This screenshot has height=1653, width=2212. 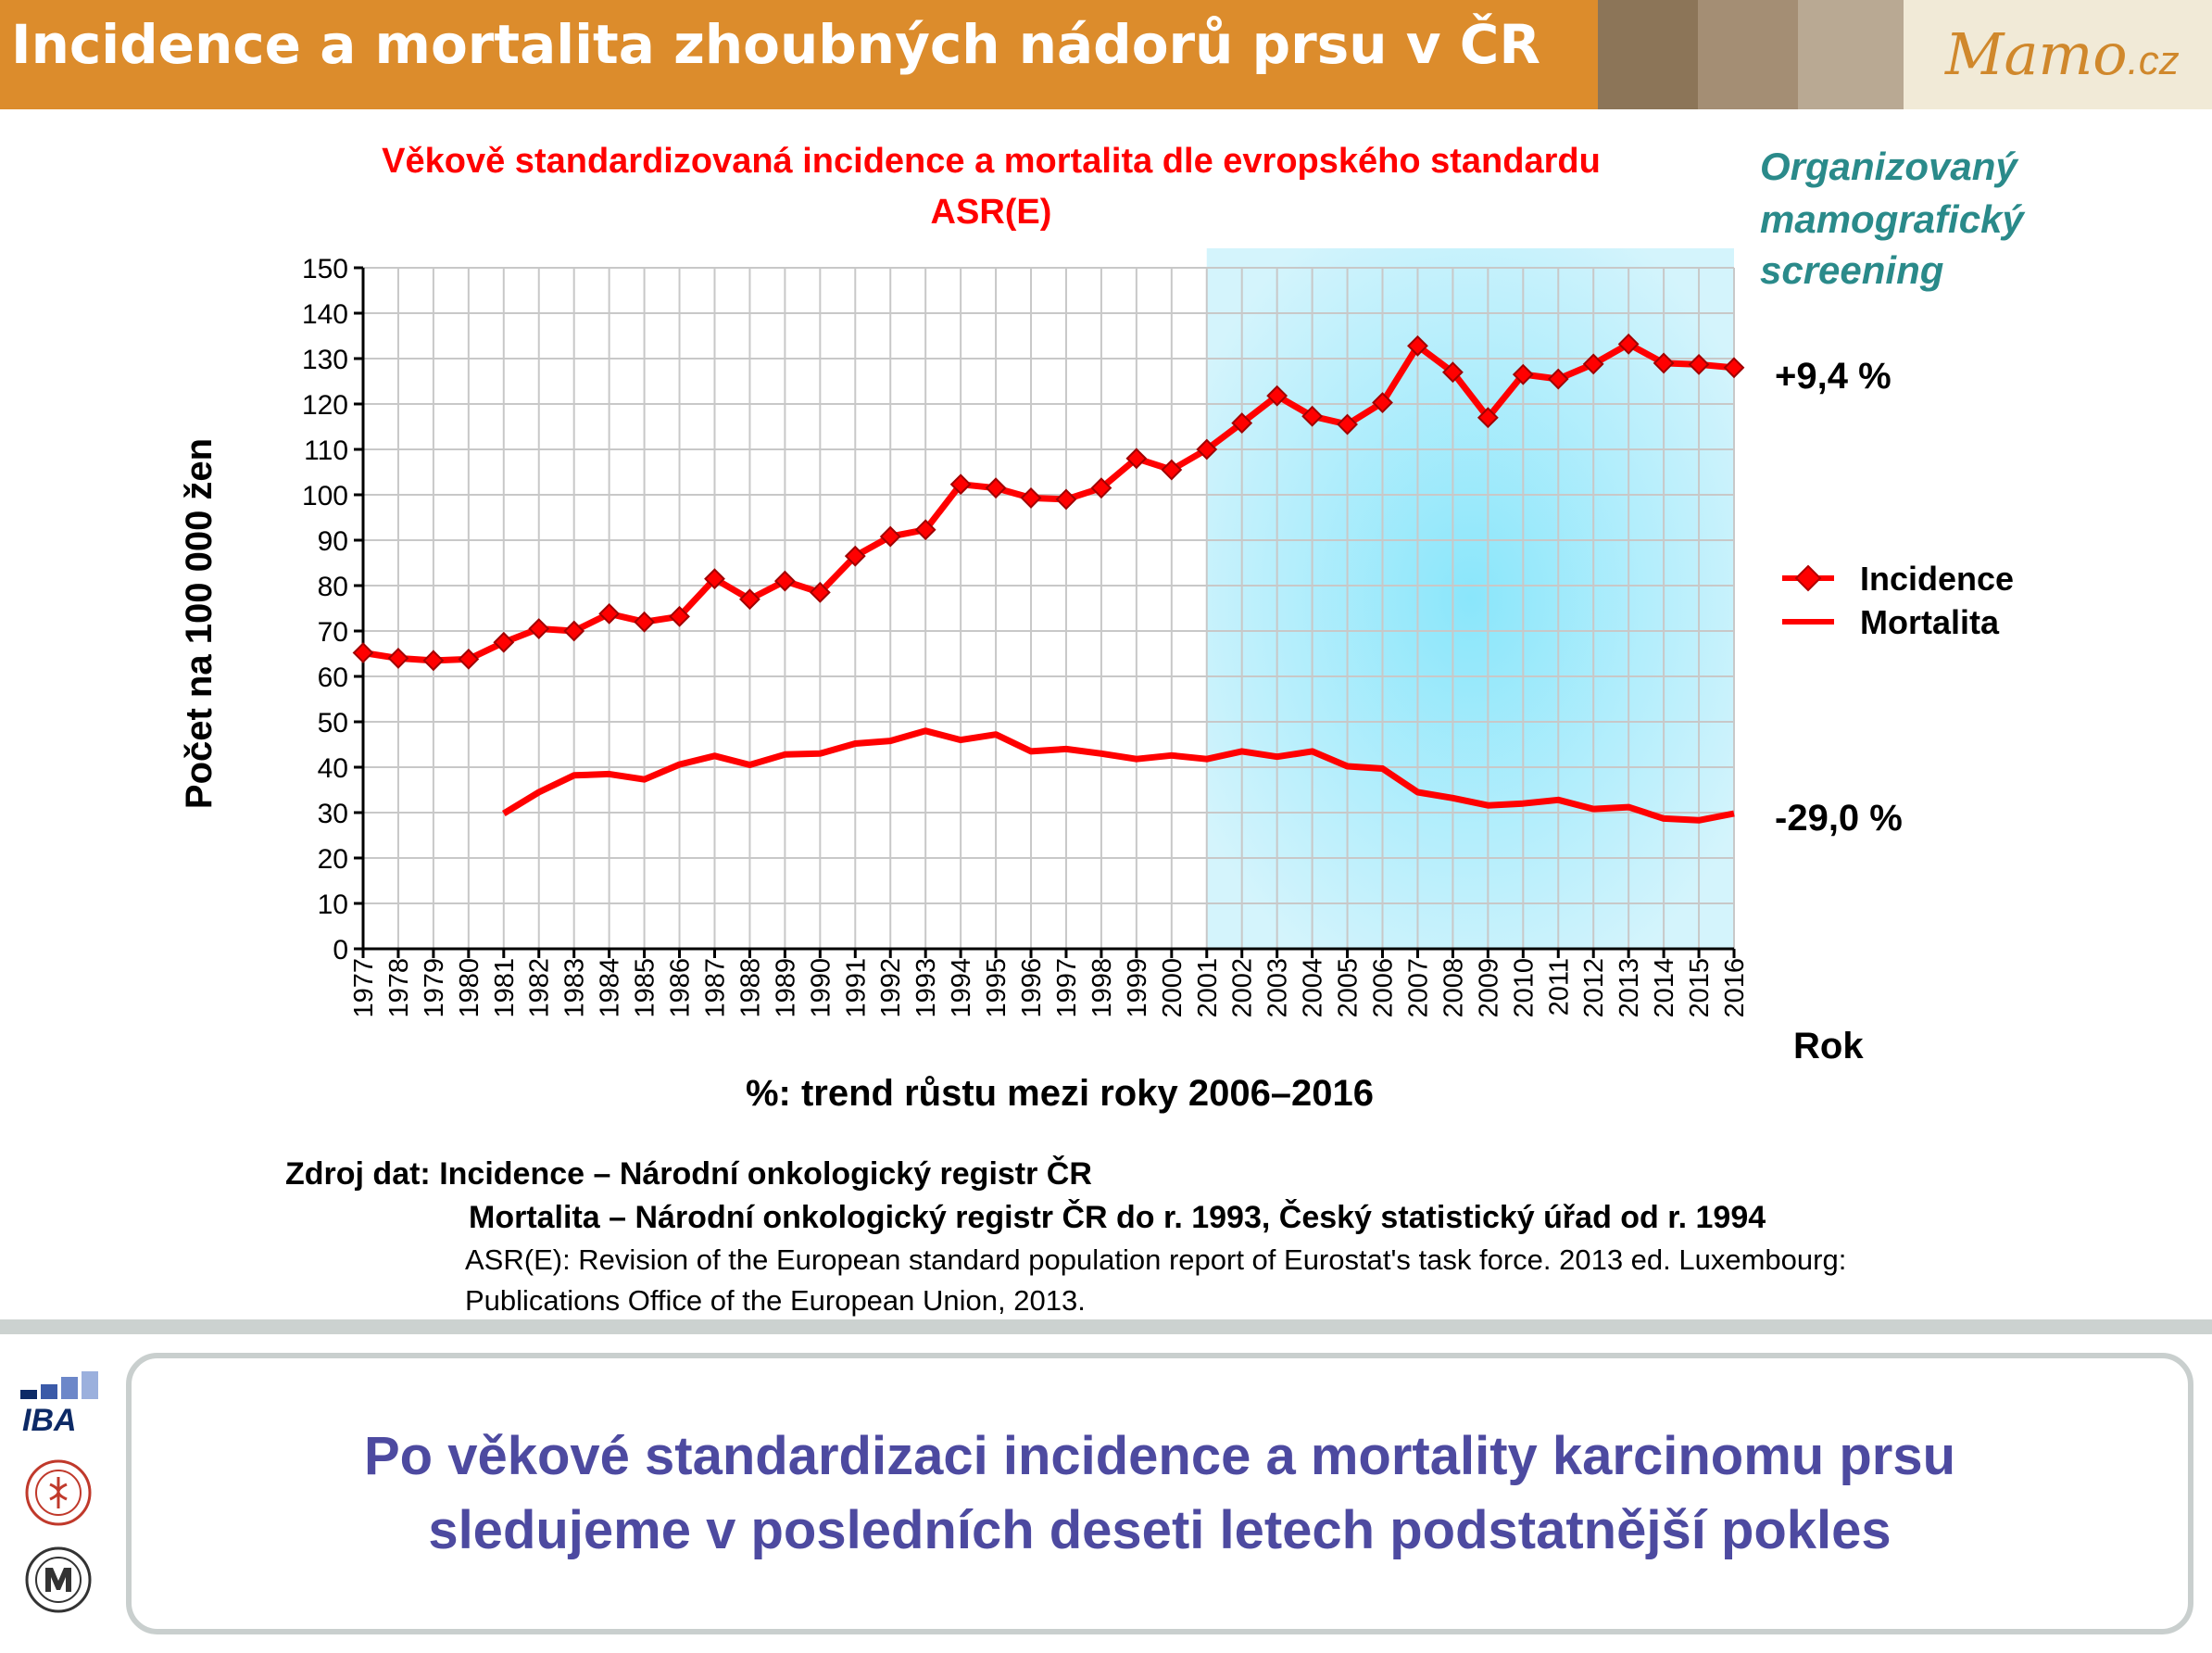 I want to click on x-tick-label: 2003, so click(x=1278, y=988).